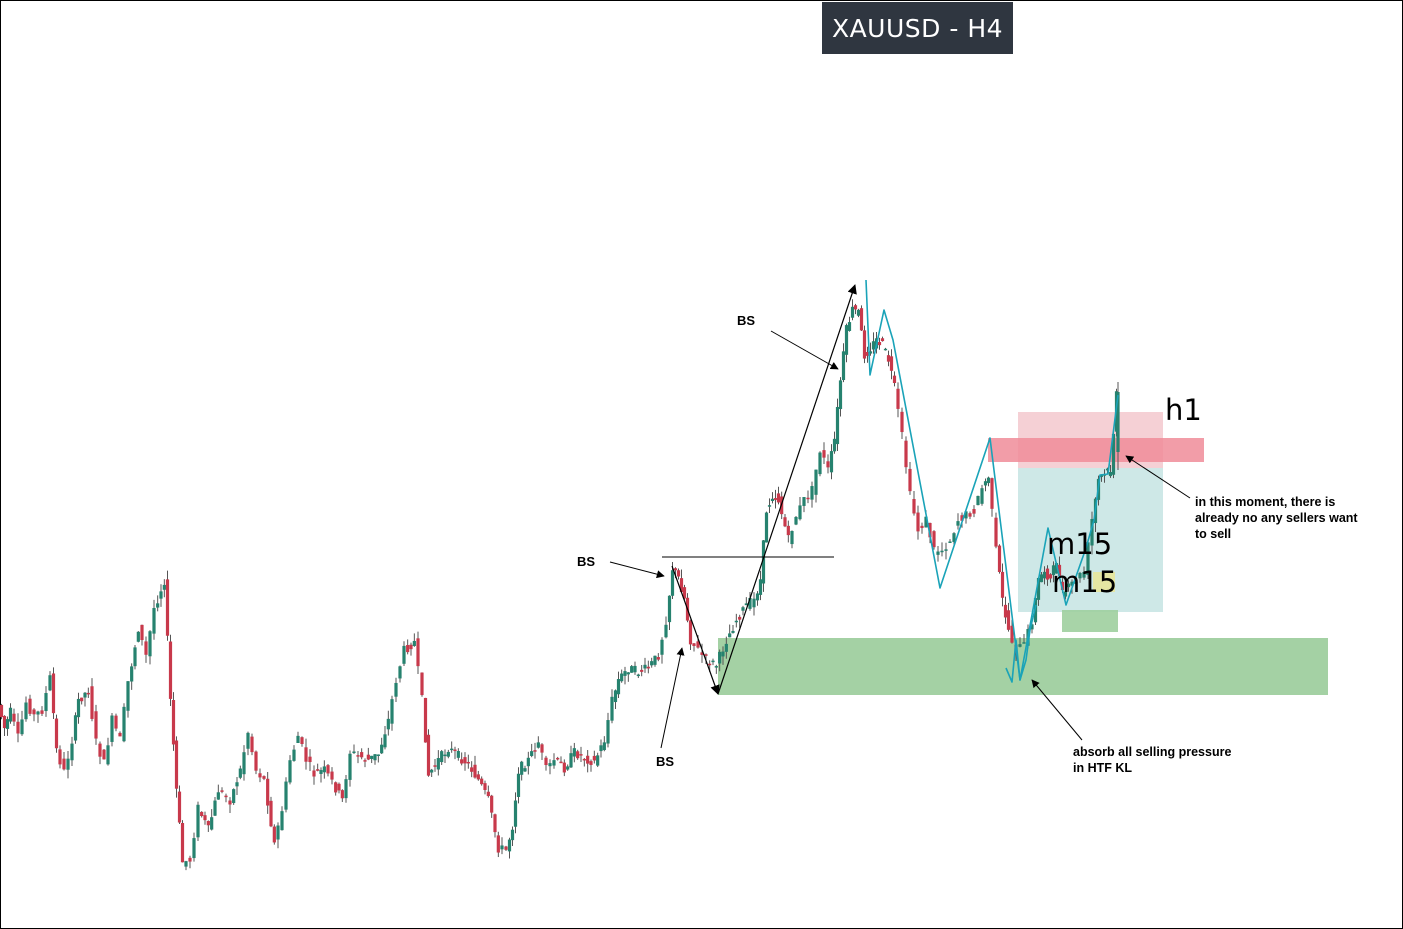 The image size is (1403, 929). What do you see at coordinates (1090, 621) in the screenshot?
I see `ltf-demand-zone` at bounding box center [1090, 621].